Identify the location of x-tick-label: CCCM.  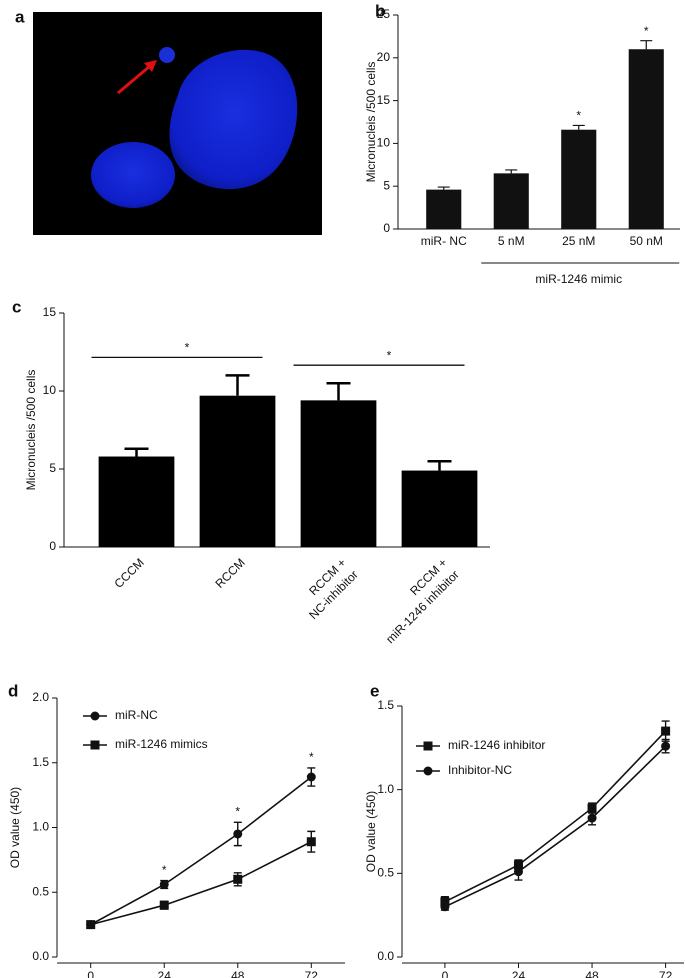
(129, 572).